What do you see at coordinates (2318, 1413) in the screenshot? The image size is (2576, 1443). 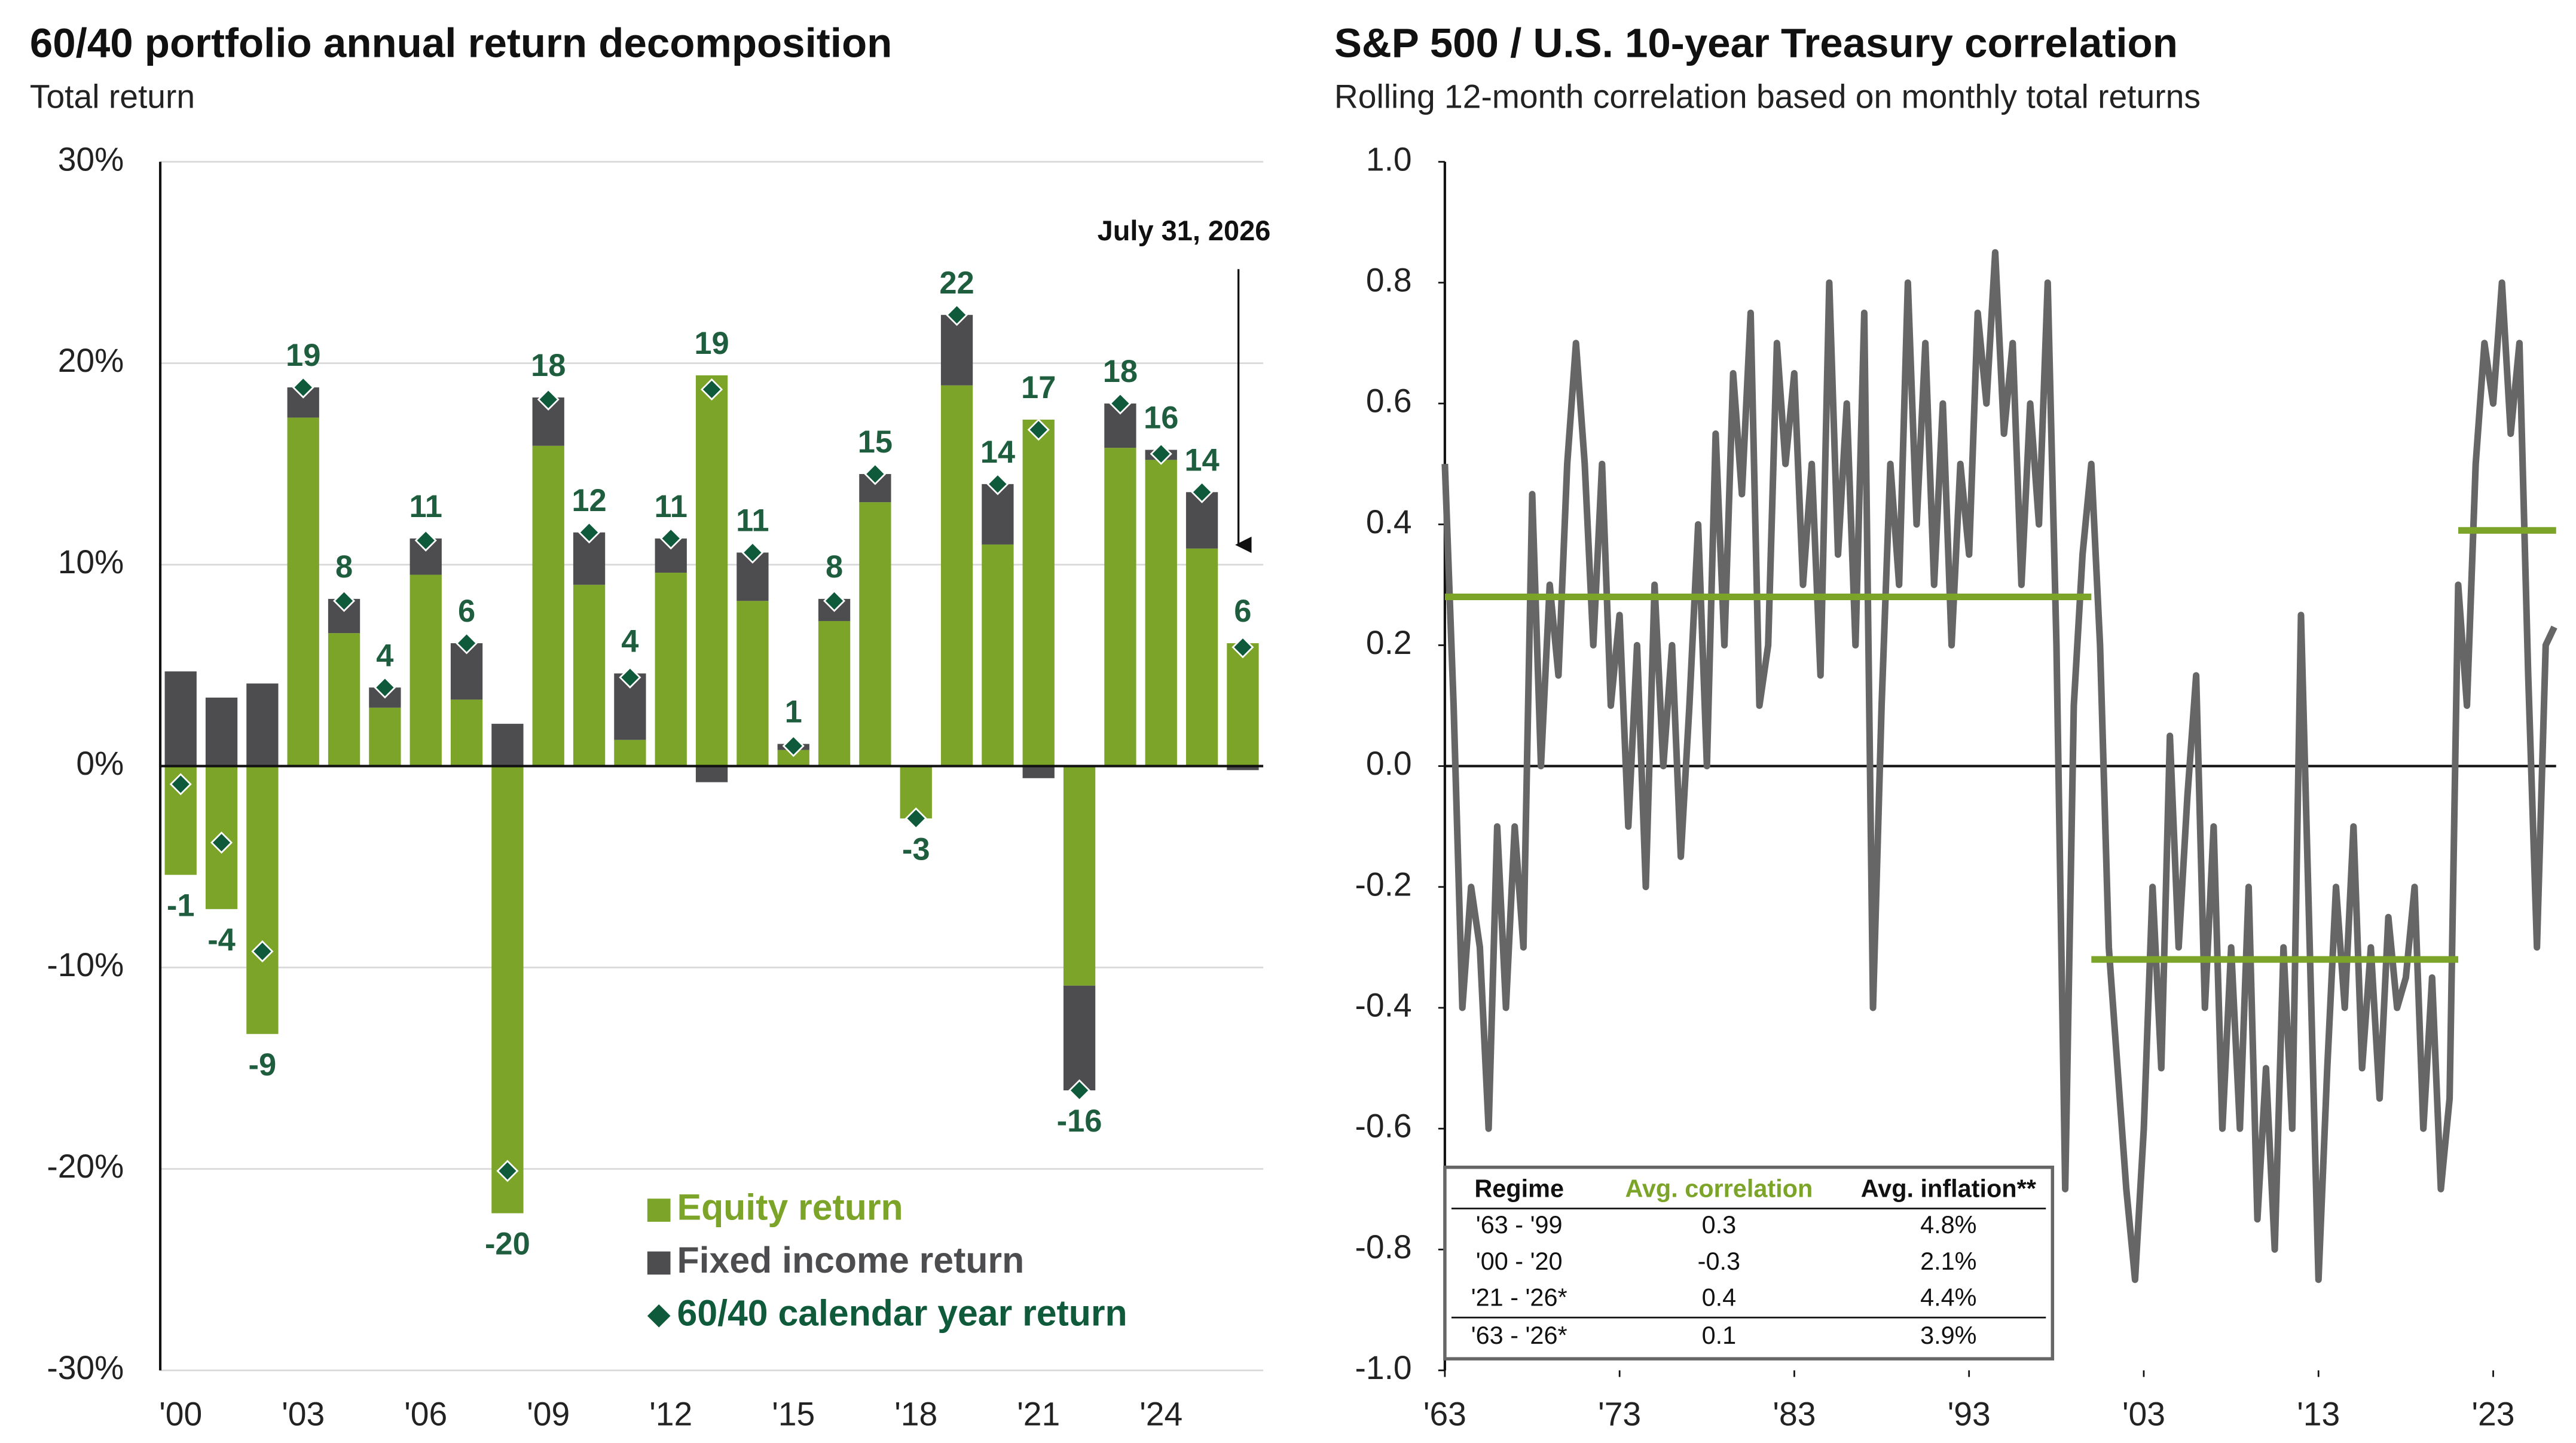 I see `x-tick-label: '13` at bounding box center [2318, 1413].